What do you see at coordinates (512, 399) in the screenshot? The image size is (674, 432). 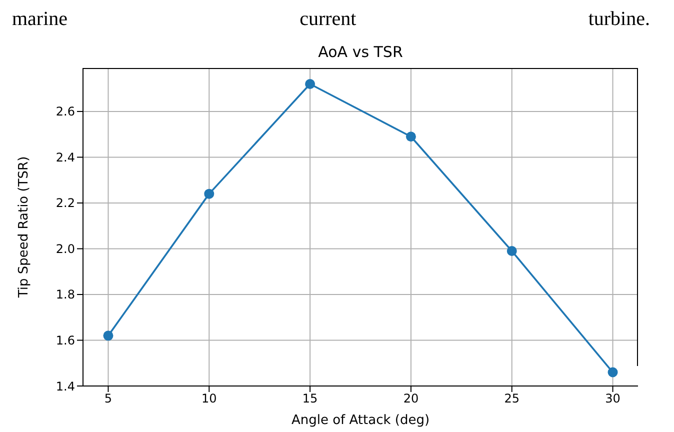 I see `x-tick-label: 25` at bounding box center [512, 399].